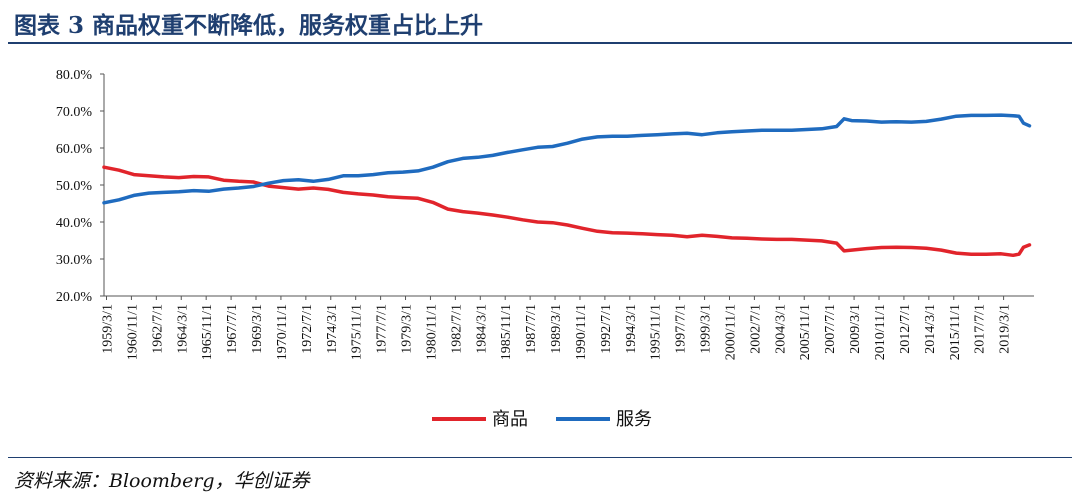  What do you see at coordinates (606, 329) in the screenshot?
I see `x-tick-label: 1992/7/1` at bounding box center [606, 329].